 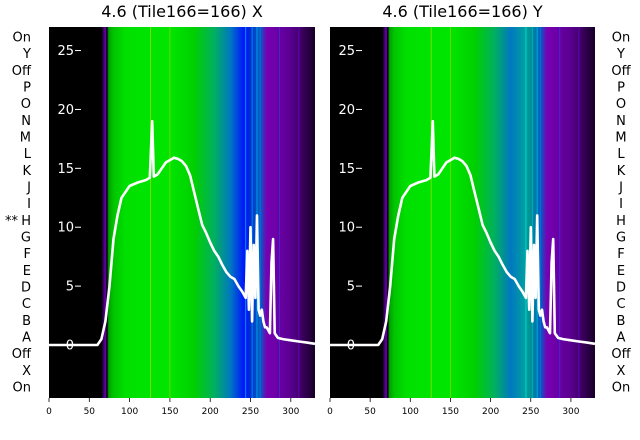 I want to click on row-marker: **, so click(x=12, y=221).